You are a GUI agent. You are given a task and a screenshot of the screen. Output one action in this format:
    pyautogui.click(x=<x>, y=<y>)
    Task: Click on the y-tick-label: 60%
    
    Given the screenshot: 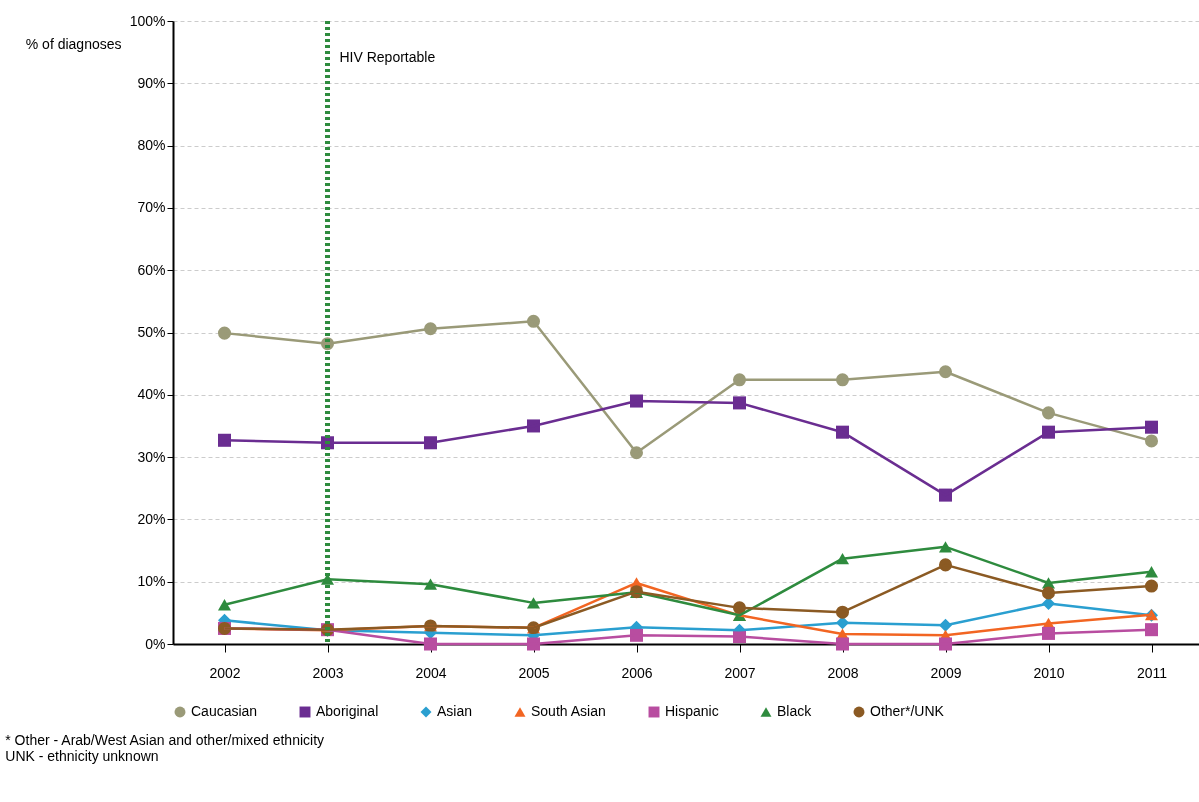 What is the action you would take?
    pyautogui.click(x=151, y=269)
    